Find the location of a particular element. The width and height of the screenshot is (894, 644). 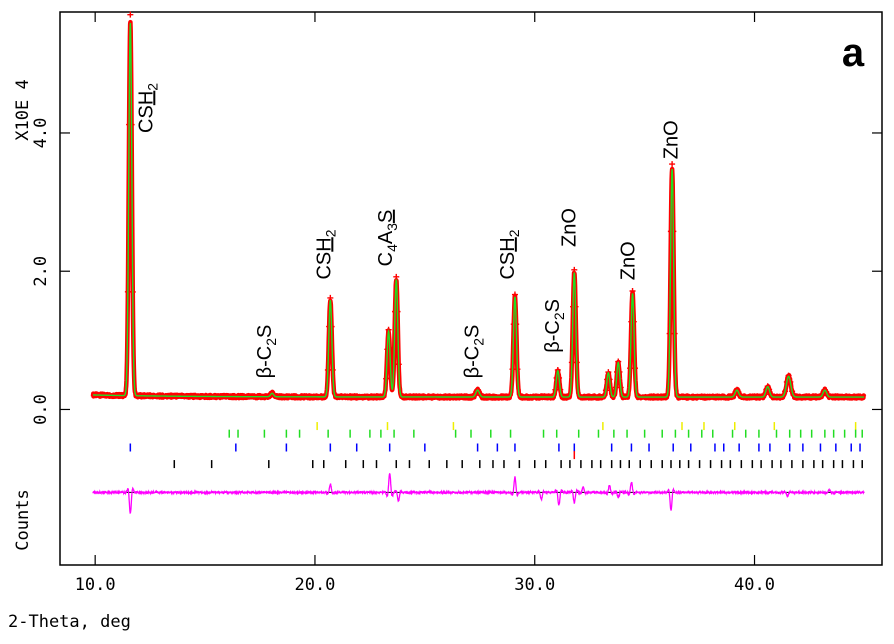

x-tick-label: 20.0 is located at coordinates (314, 585).